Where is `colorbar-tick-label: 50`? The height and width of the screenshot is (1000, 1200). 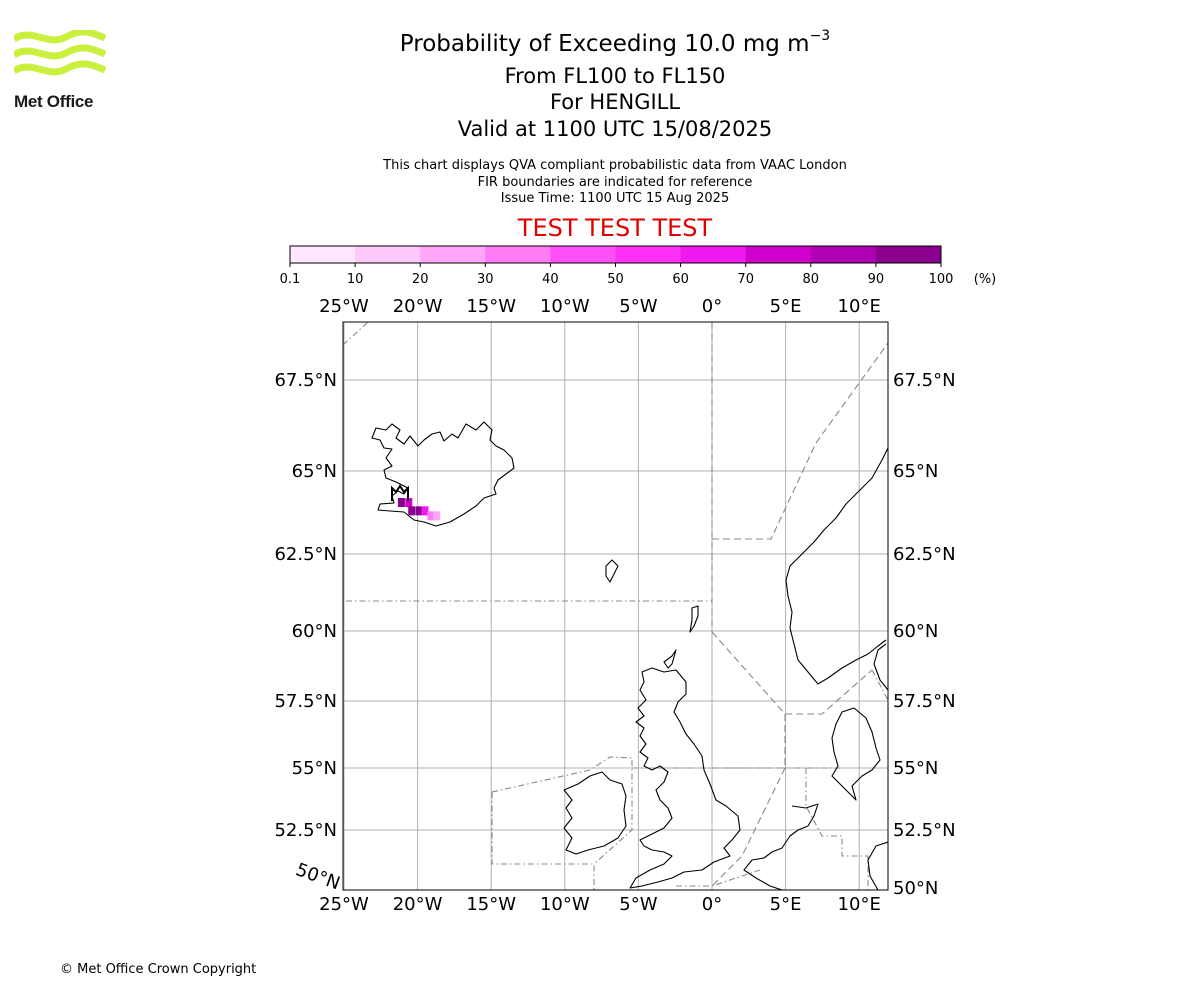 colorbar-tick-label: 50 is located at coordinates (615, 279).